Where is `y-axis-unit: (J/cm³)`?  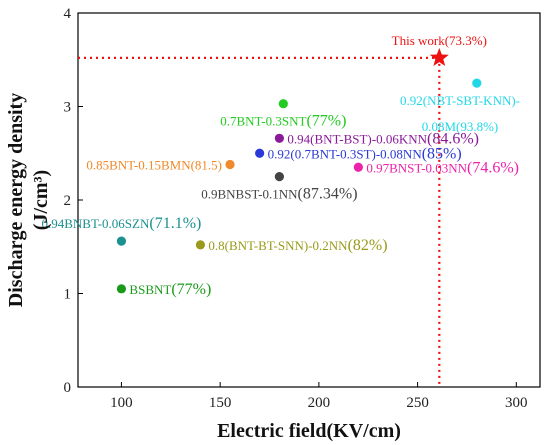
y-axis-unit: (J/cm³) is located at coordinates (41, 200).